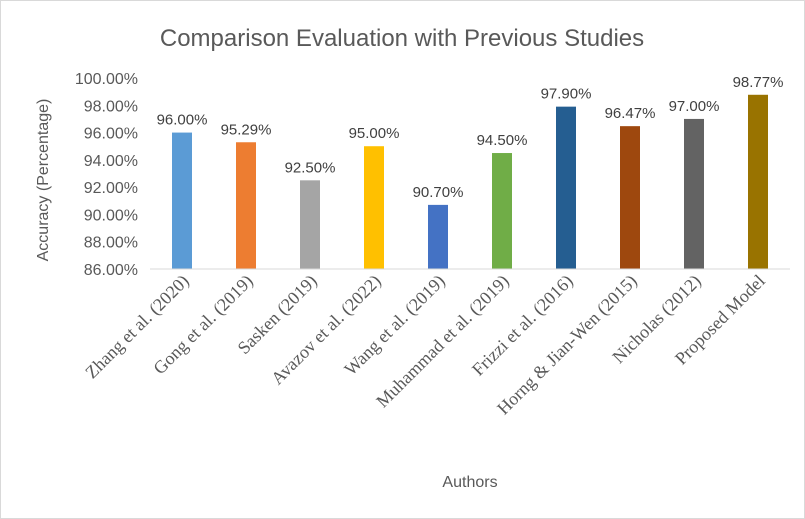 The image size is (805, 519). I want to click on data-label: 95.29%, so click(246, 129).